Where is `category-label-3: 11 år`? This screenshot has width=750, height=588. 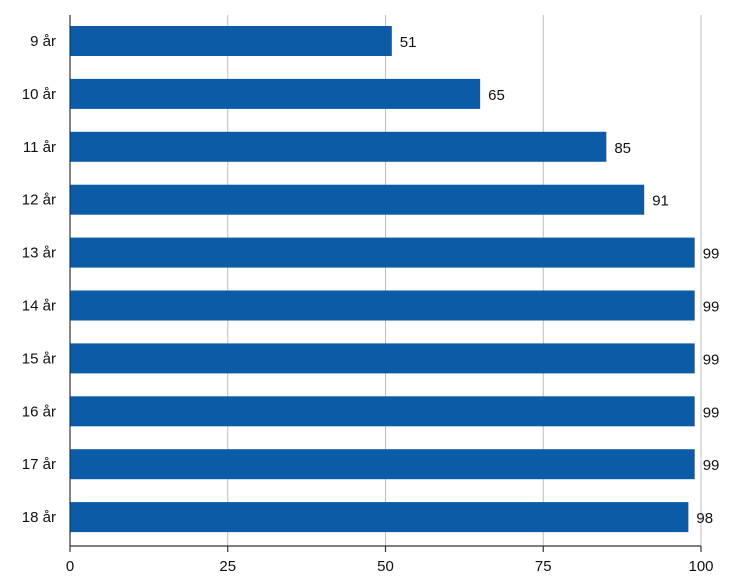 category-label-3: 11 år is located at coordinates (39, 147).